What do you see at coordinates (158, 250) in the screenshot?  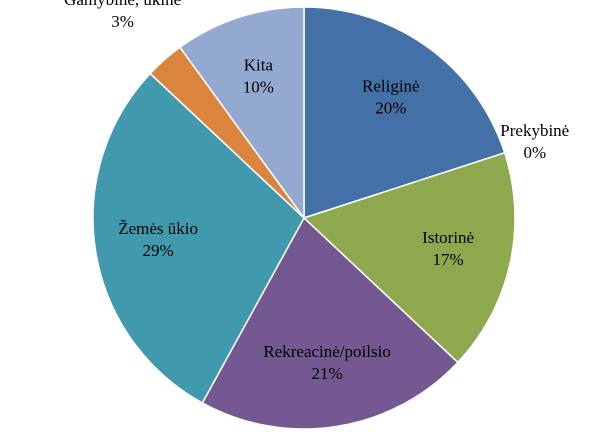 I see `slice-value-label: 29%` at bounding box center [158, 250].